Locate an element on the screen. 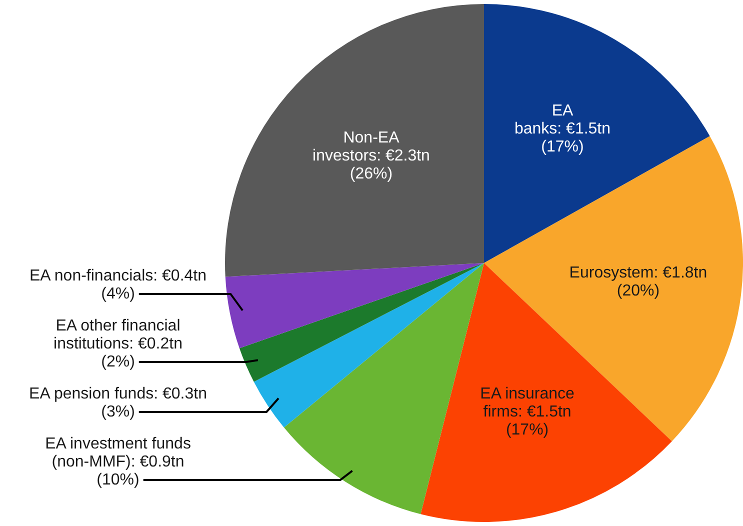  slice-label: EA pension funds: €0.3tn (3%) is located at coordinates (118, 402).